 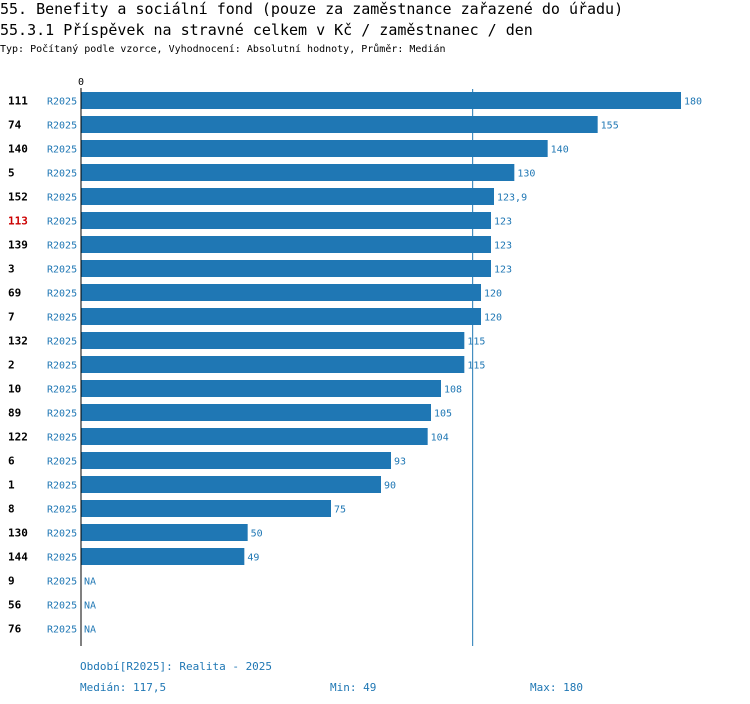 I want to click on row-id-label: 139, so click(x=18, y=245).